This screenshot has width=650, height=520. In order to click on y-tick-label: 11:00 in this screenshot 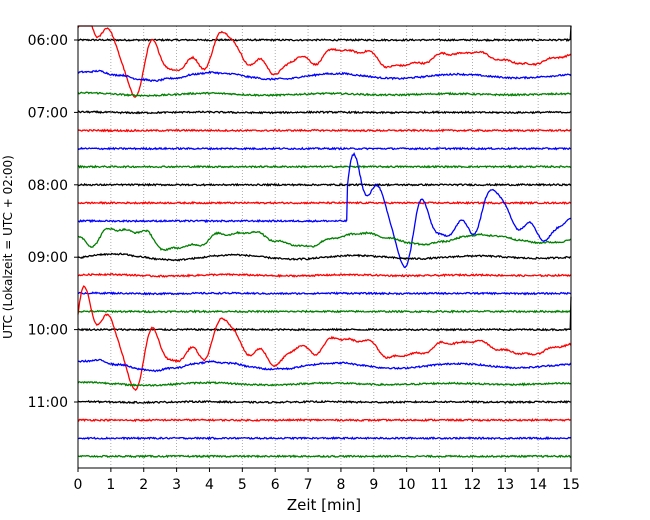, I will do `click(48, 403)`.